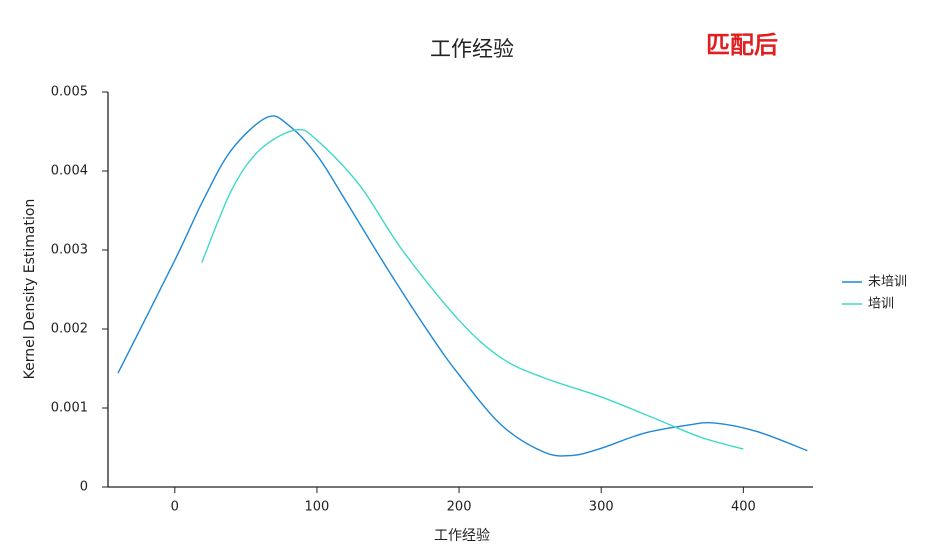  Describe the element at coordinates (459, 507) in the screenshot. I see `x-tick-label: 200` at that location.